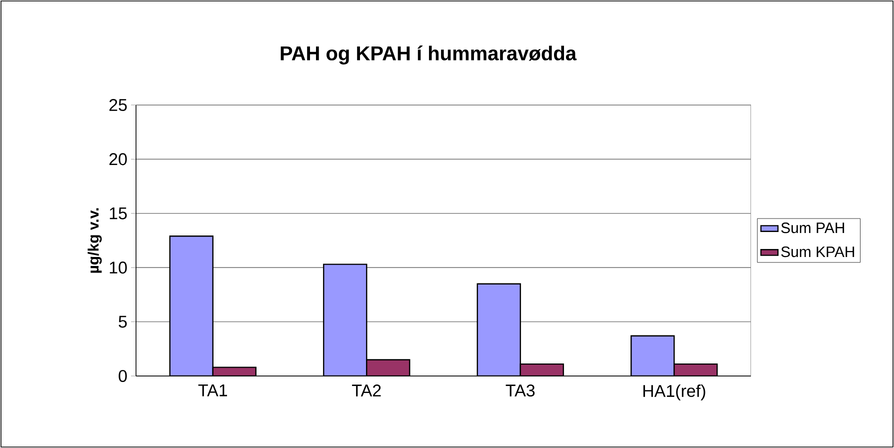 The height and width of the screenshot is (448, 894). I want to click on legend-label: Sum PAH, so click(812, 228).